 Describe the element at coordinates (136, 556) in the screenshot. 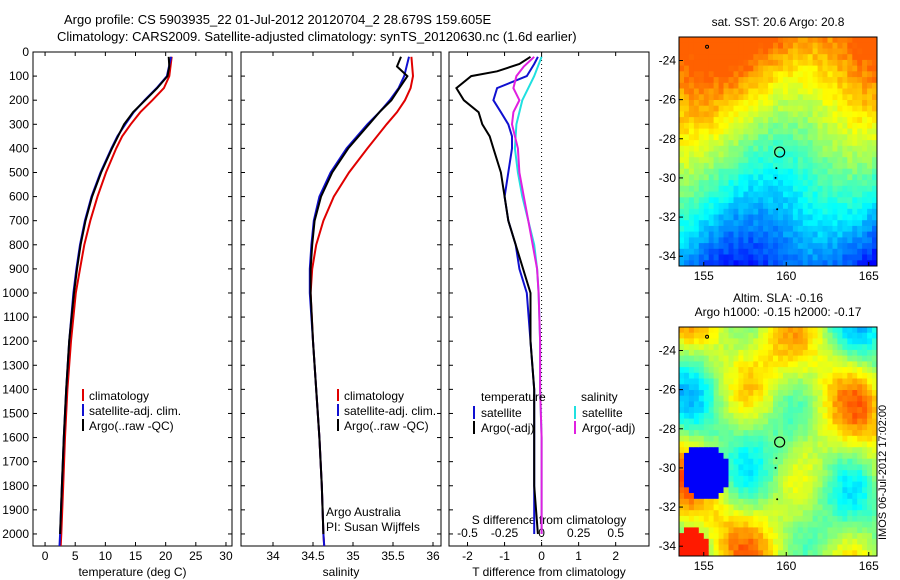

I see `x-tick-label: 15` at that location.